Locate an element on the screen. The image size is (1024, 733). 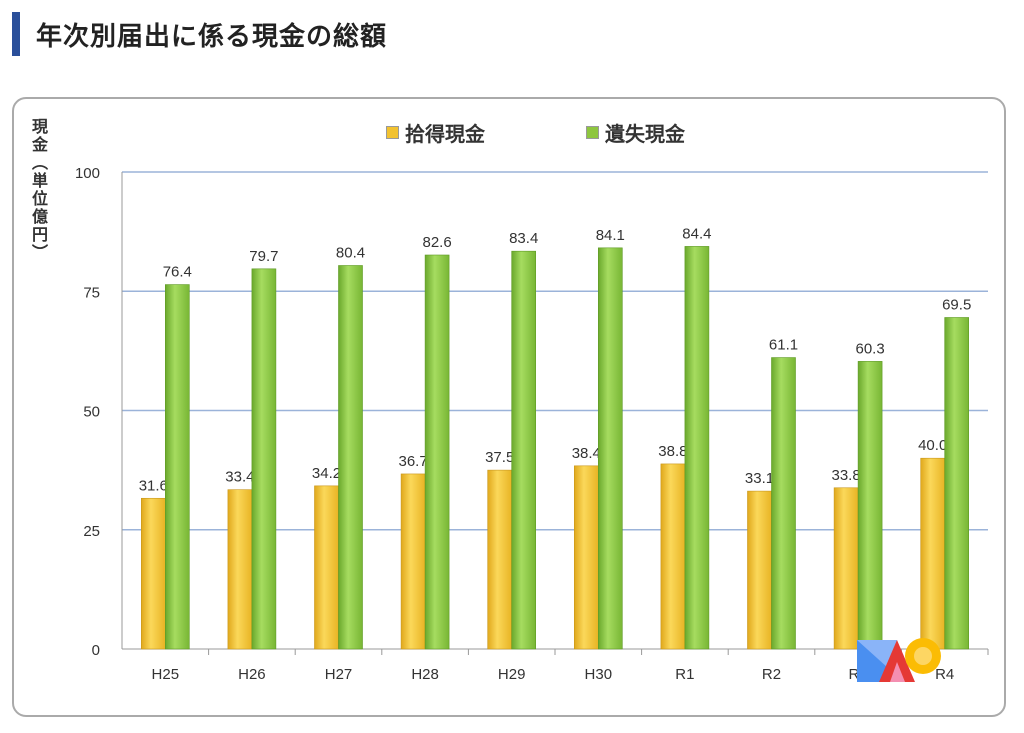
data-label: 69.5 is located at coordinates (956, 304).